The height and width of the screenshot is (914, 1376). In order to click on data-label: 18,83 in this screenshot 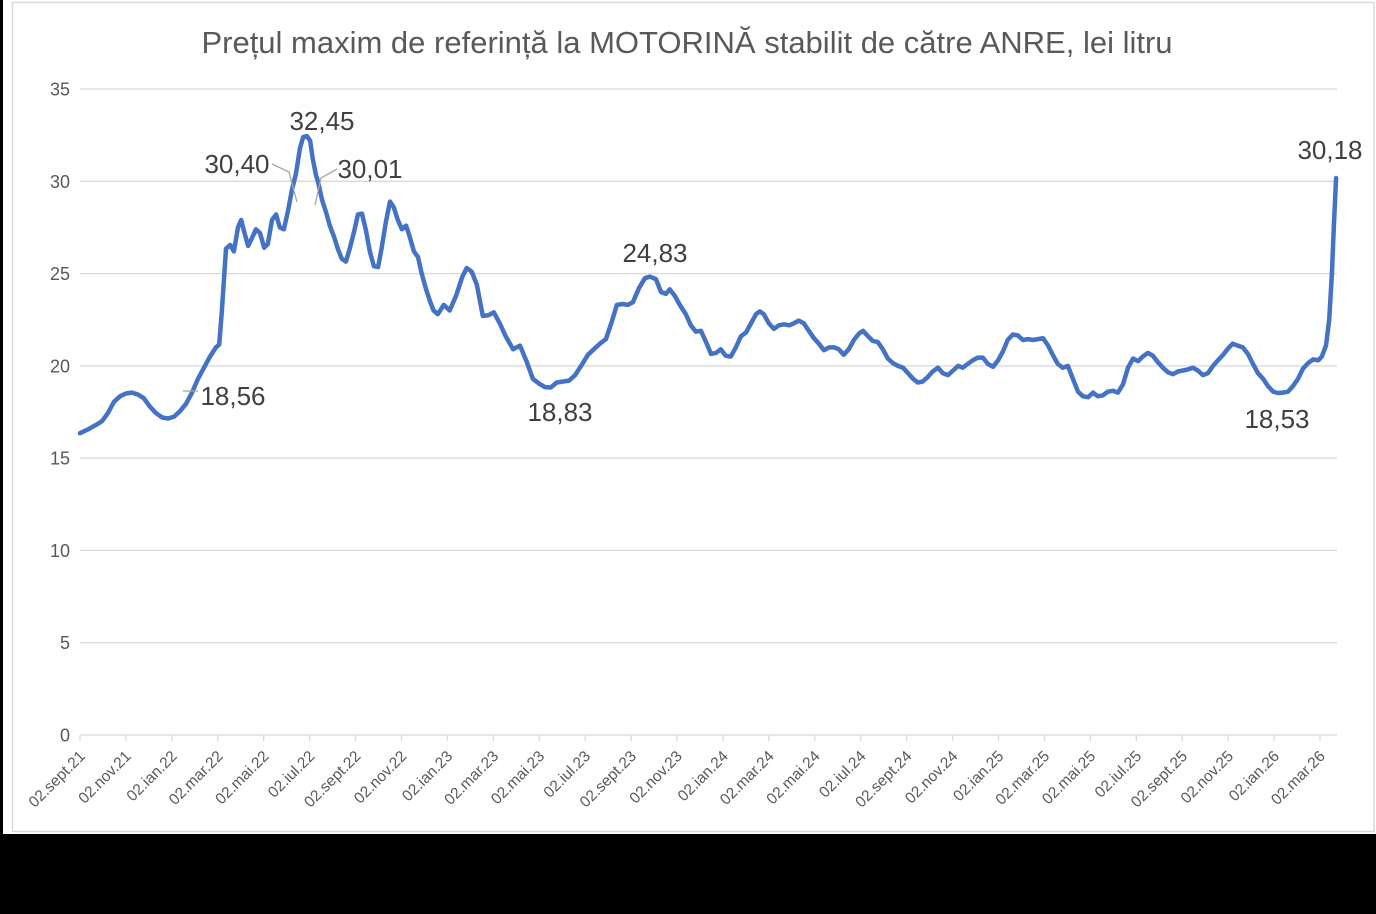, I will do `click(559, 412)`.